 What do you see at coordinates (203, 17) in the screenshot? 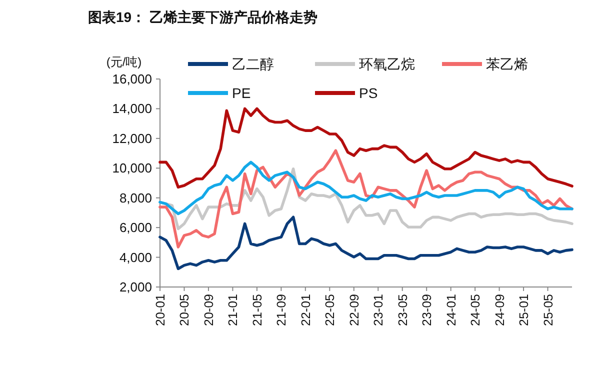
I see `title: 图表19： 乙烯主要下游产品价格走势` at bounding box center [203, 17].